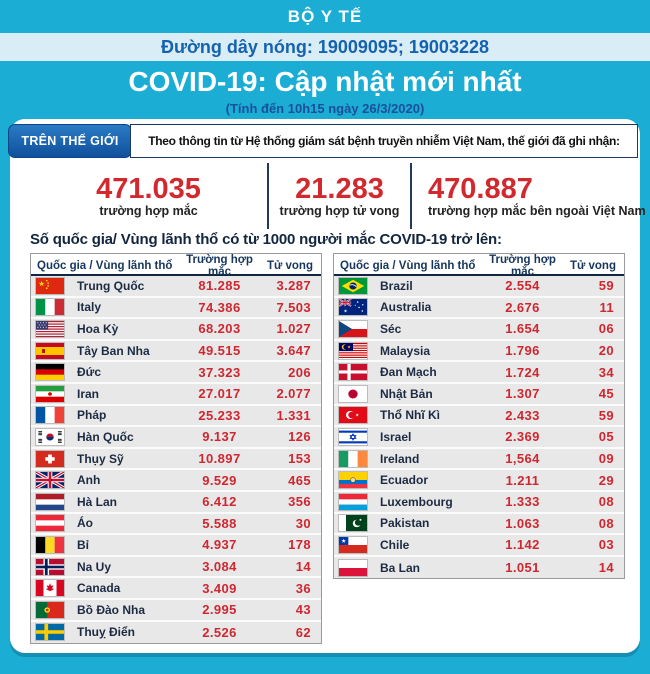 The height and width of the screenshot is (674, 650). Describe the element at coordinates (219, 545) in the screenshot. I see `cases-value: 4.937` at that location.